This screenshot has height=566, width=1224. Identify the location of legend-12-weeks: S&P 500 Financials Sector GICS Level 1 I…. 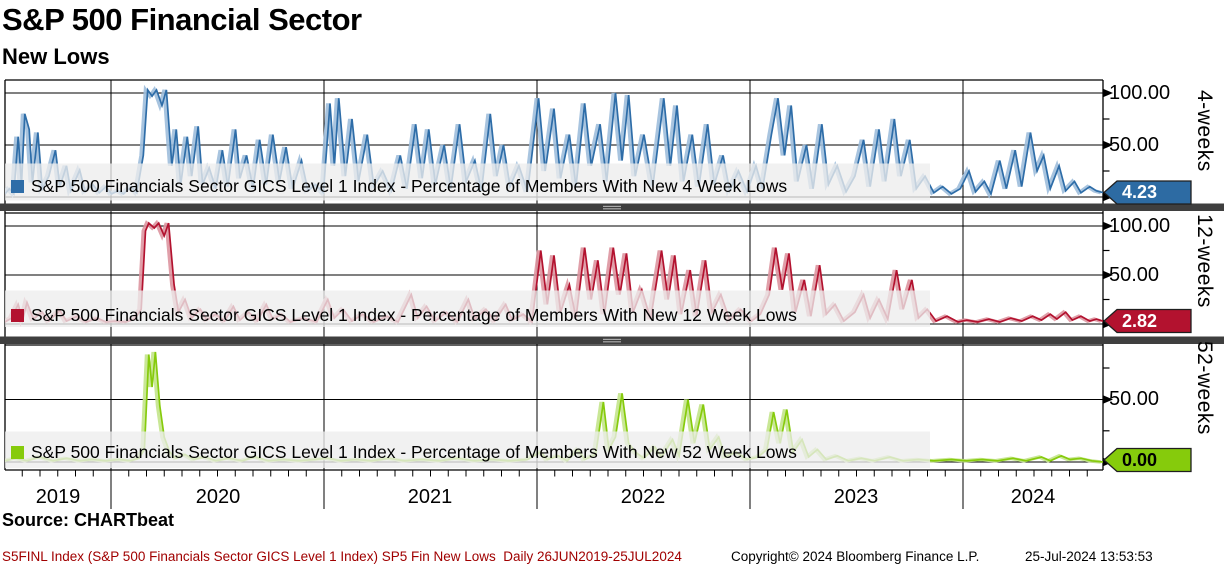
(404, 314).